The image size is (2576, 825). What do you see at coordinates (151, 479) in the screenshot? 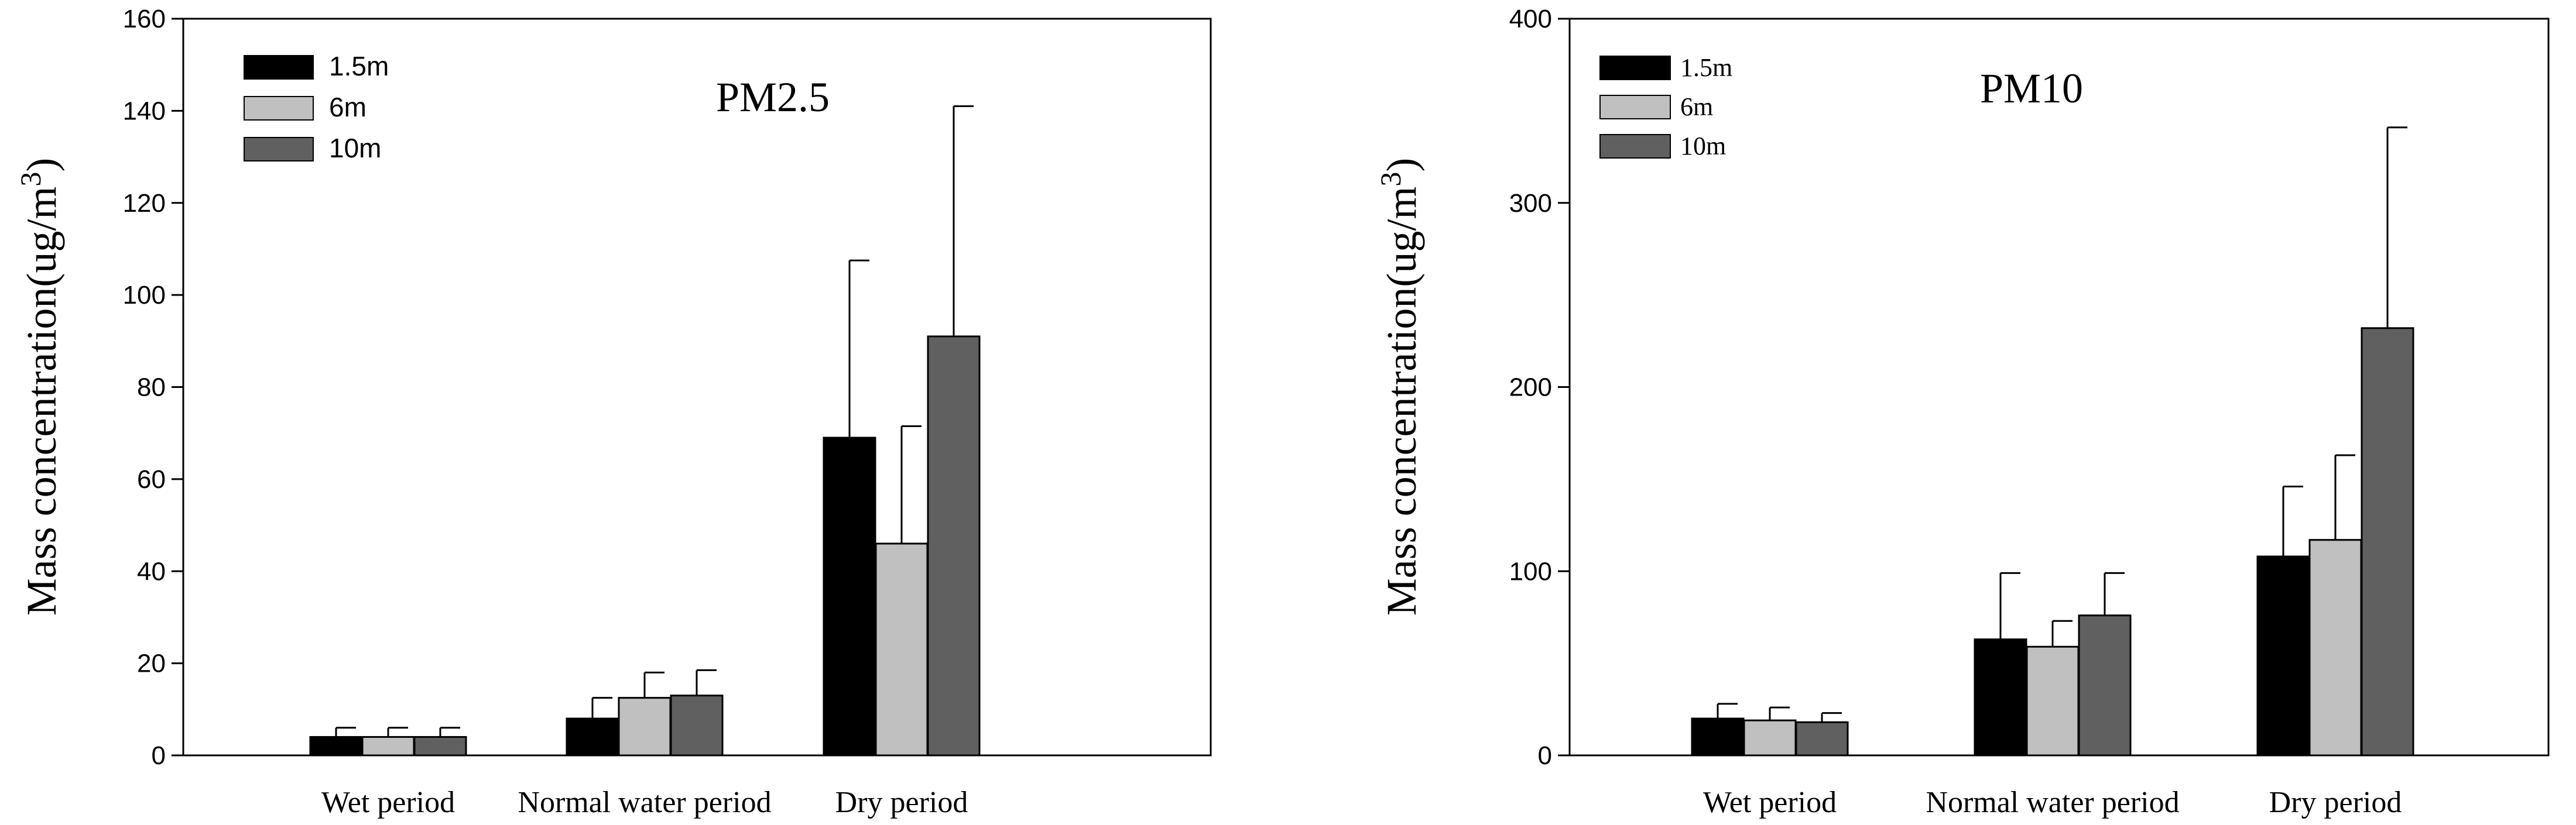
I see `y-tick-label: 60` at bounding box center [151, 479].